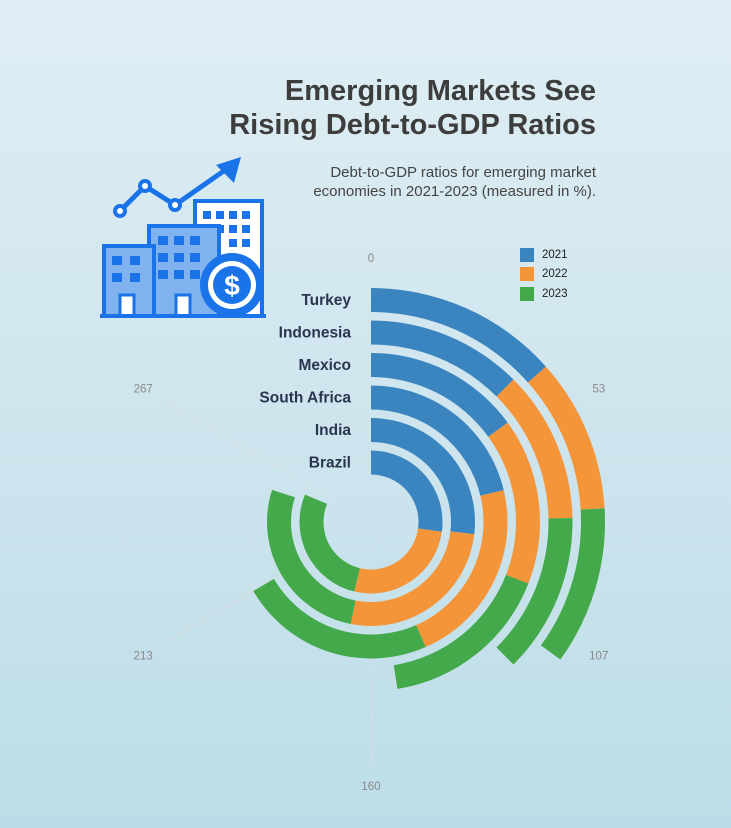  What do you see at coordinates (370, 787) in the screenshot?
I see `axis-tick-label: 160` at bounding box center [370, 787].